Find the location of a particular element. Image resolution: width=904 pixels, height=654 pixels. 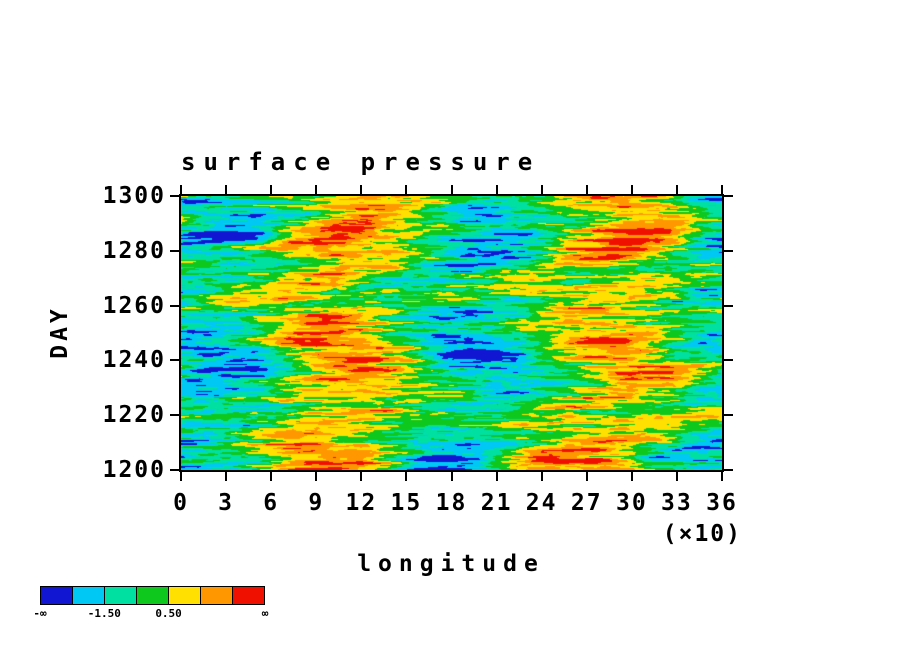

y-tick-label: 1220 is located at coordinates (134, 415).